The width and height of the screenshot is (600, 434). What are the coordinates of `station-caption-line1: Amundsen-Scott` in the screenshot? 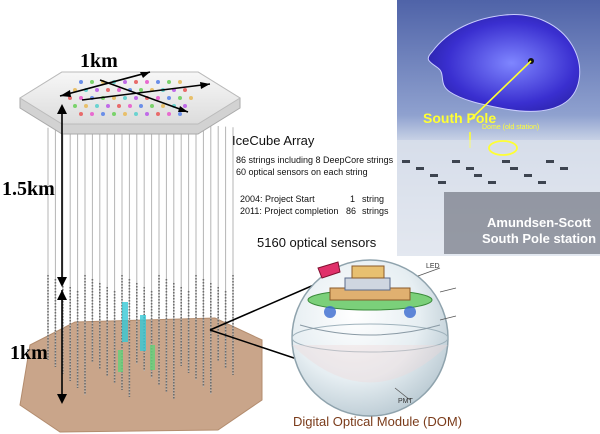 It's located at (539, 222).